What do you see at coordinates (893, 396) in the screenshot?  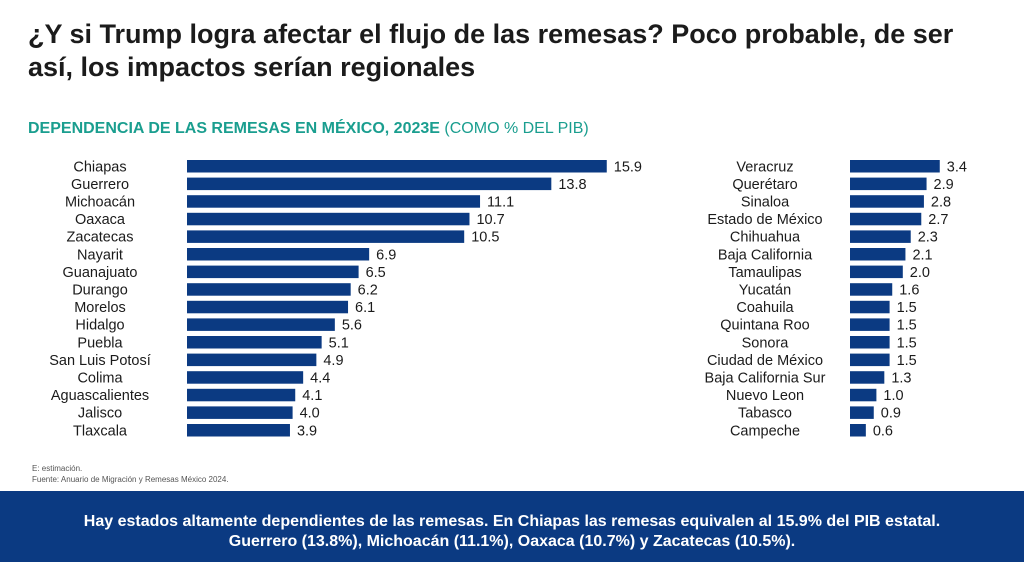 I see `right-value-label: 1.0` at bounding box center [893, 396].